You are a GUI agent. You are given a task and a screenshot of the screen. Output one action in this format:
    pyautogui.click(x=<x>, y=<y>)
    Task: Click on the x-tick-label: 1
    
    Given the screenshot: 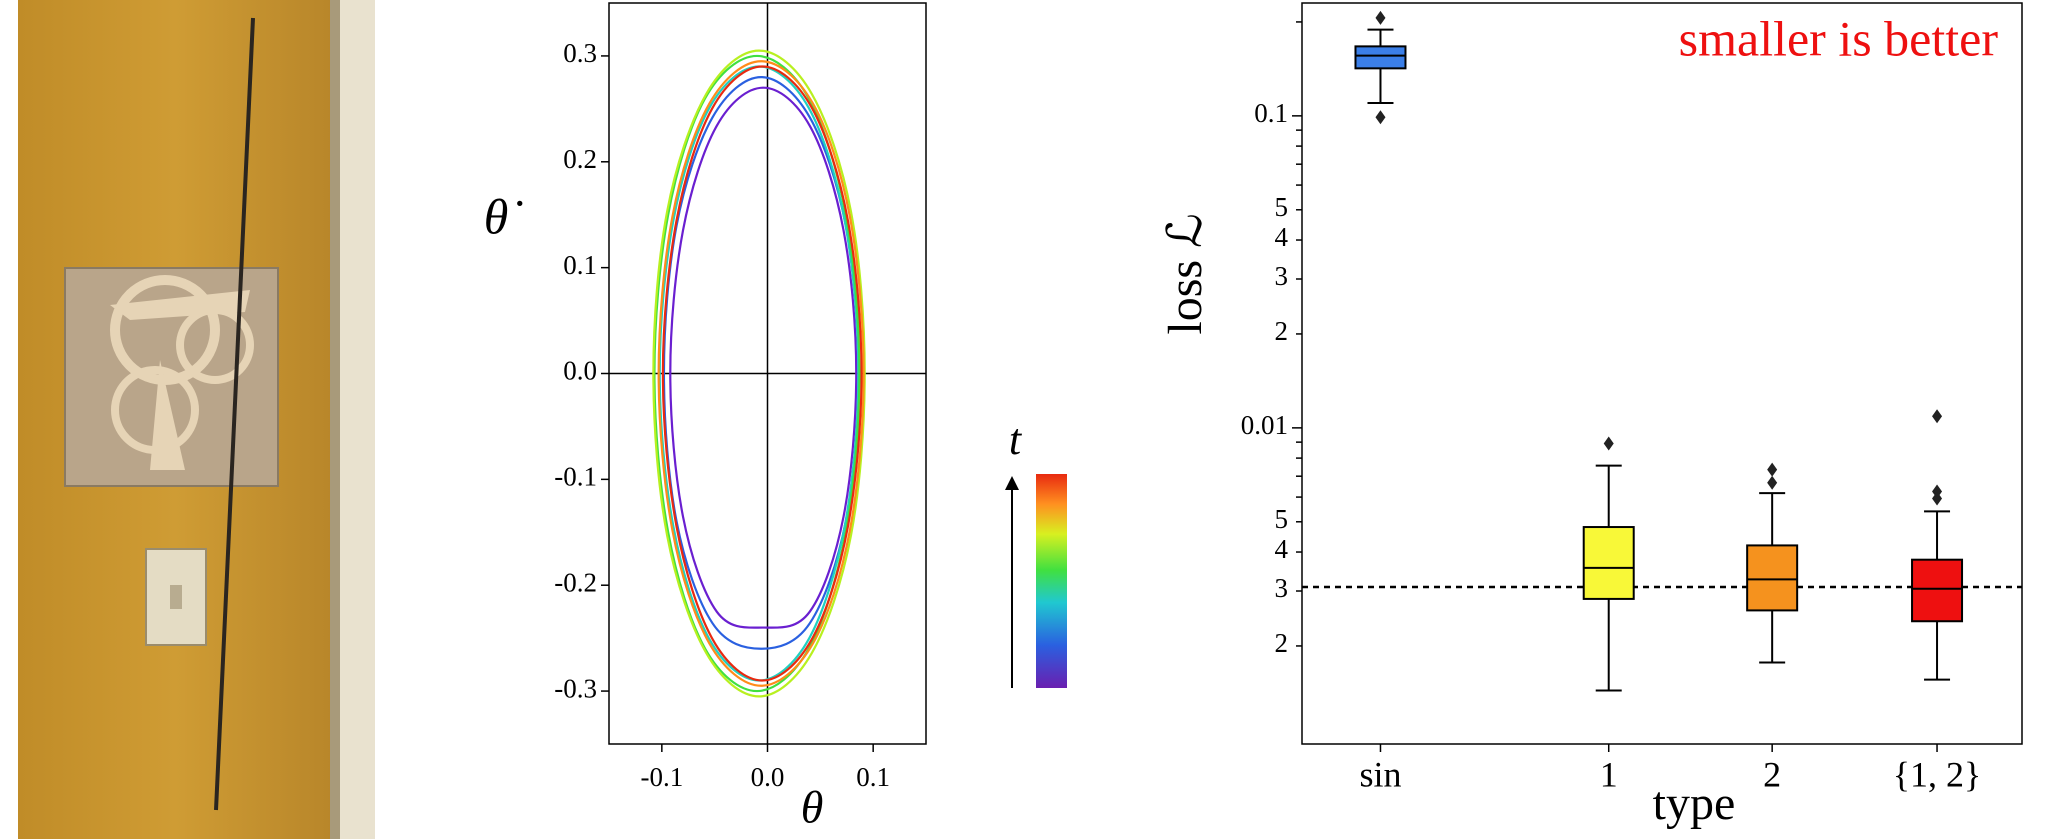 What is the action you would take?
    pyautogui.click(x=1609, y=774)
    